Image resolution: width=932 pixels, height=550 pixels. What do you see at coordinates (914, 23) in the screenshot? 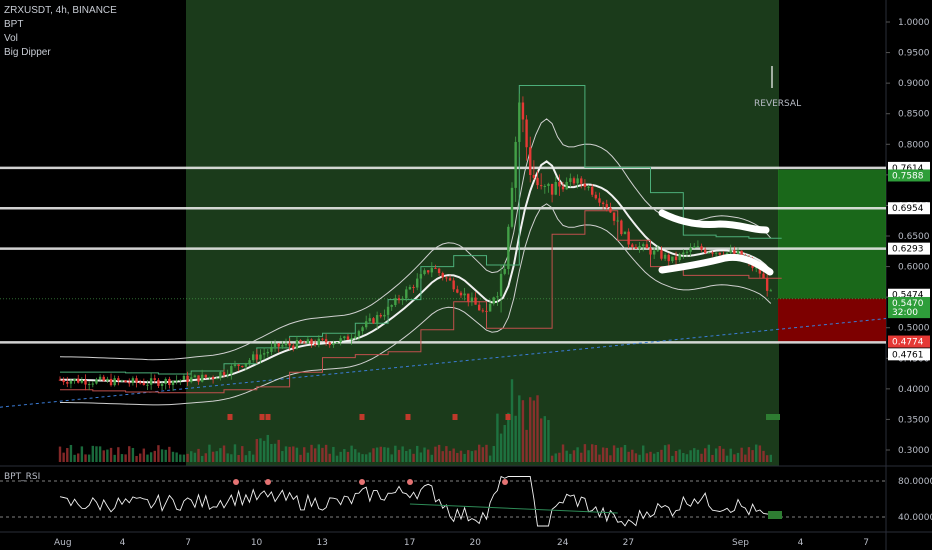
I see `y-tick-label: 1.0000` at bounding box center [914, 23].